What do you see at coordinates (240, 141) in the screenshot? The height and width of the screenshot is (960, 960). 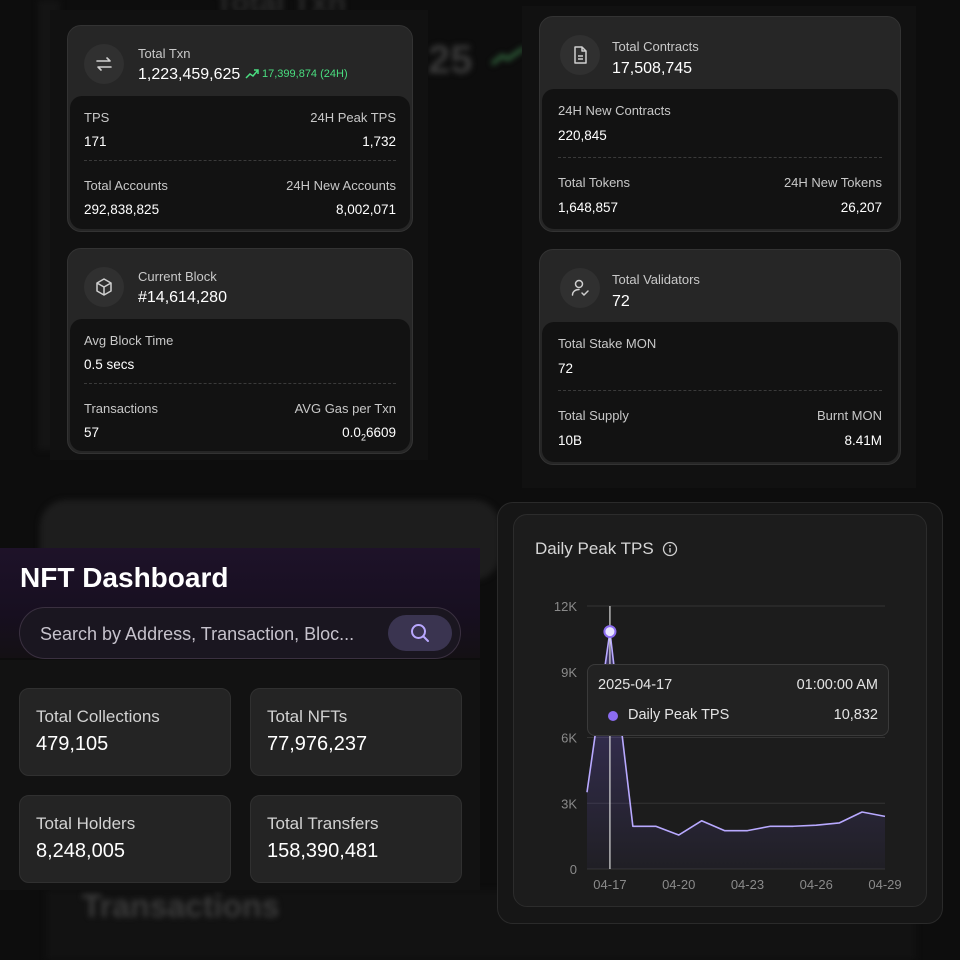 I see `tps-values-row: 171 1,732` at bounding box center [240, 141].